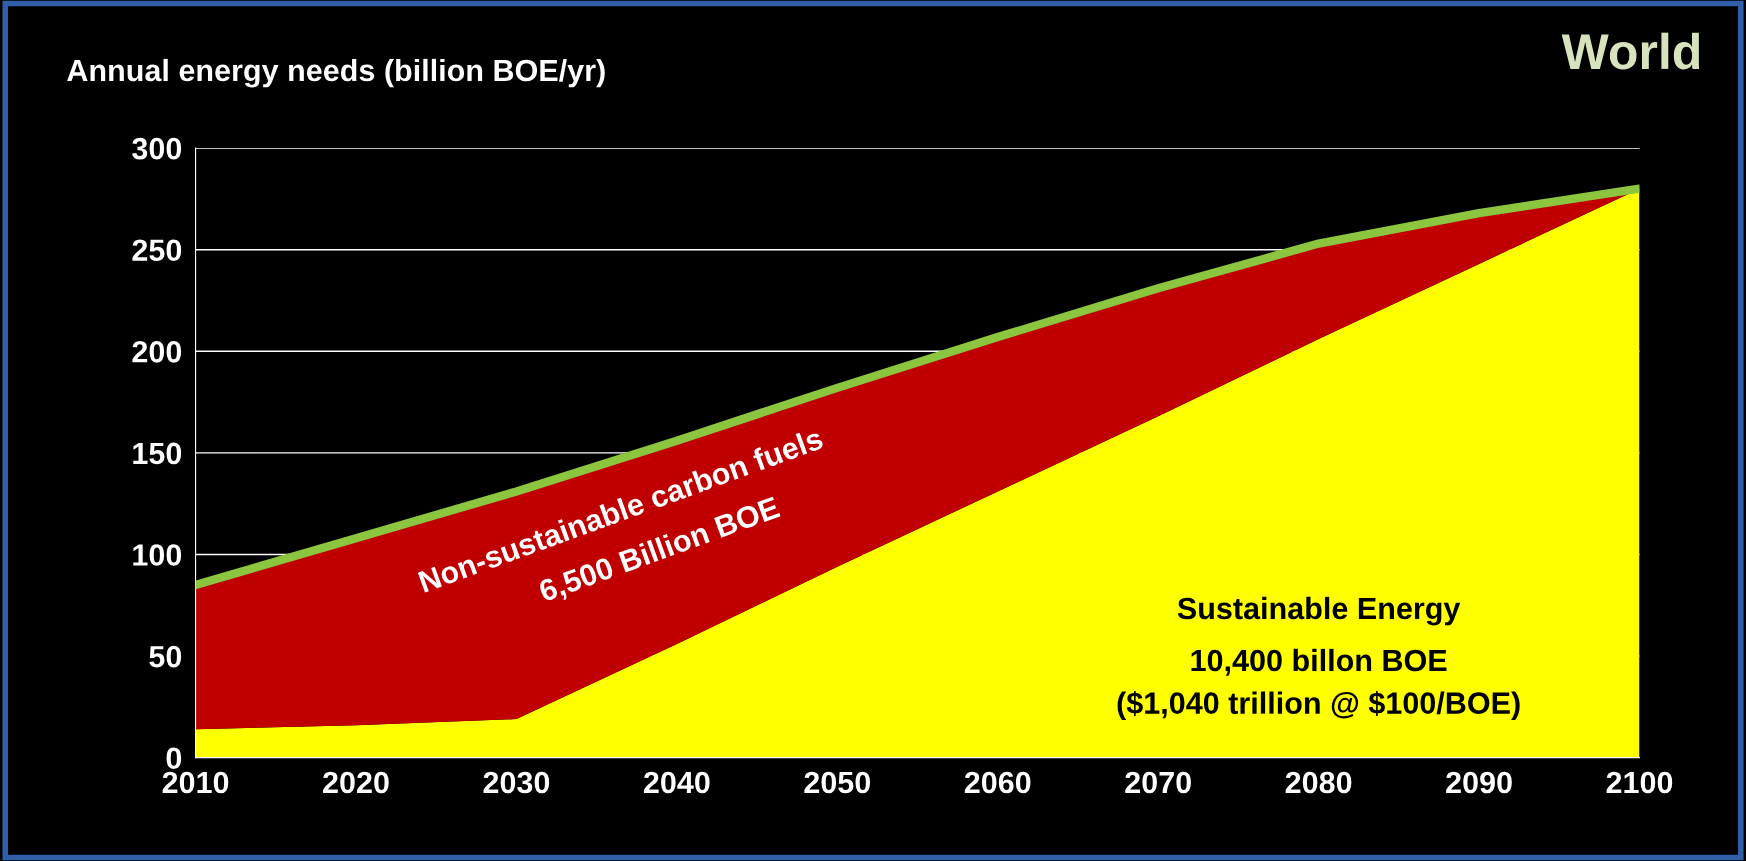 The width and height of the screenshot is (1746, 861). Describe the element at coordinates (1158, 782) in the screenshot. I see `x-tick-label: 2070` at that location.